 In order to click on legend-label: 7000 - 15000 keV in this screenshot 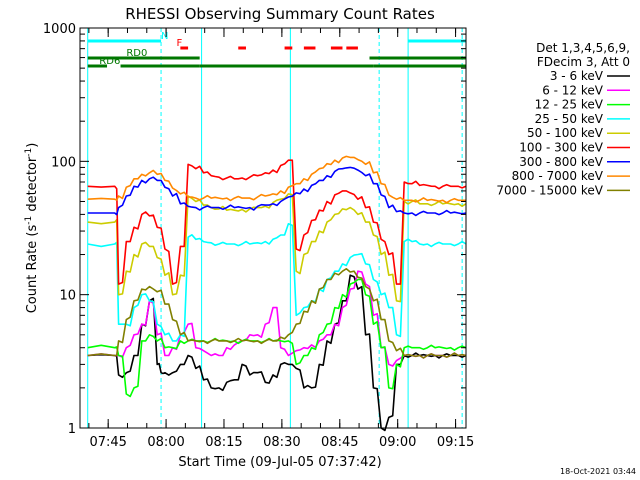, I will do `click(549, 190)`.